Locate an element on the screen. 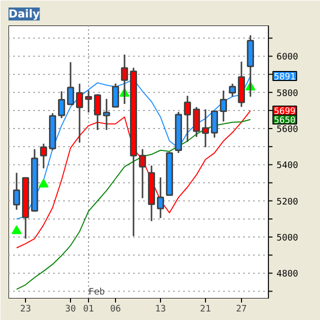  y-tick-label: 6000 is located at coordinates (287, 57).